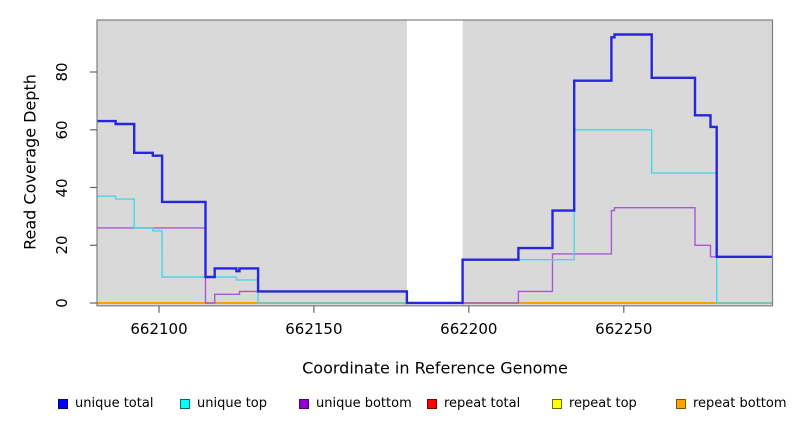 This screenshot has height=432, width=792. What do you see at coordinates (469, 329) in the screenshot?
I see `x-tick-label: 662200` at bounding box center [469, 329].